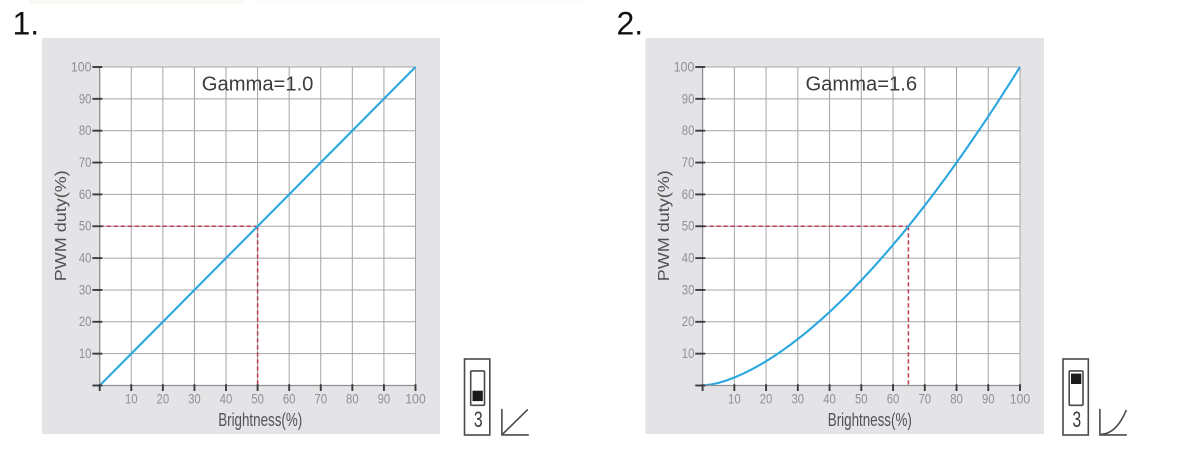 This screenshot has height=455, width=1200. Describe the element at coordinates (258, 85) in the screenshot. I see `svg-text: Gamma=1.0` at that location.